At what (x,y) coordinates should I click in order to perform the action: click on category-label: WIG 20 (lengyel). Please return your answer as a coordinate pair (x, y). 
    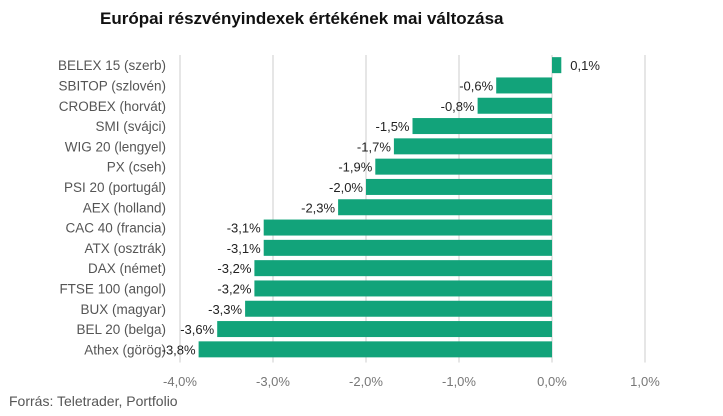
    Looking at the image, I should click on (115, 146).